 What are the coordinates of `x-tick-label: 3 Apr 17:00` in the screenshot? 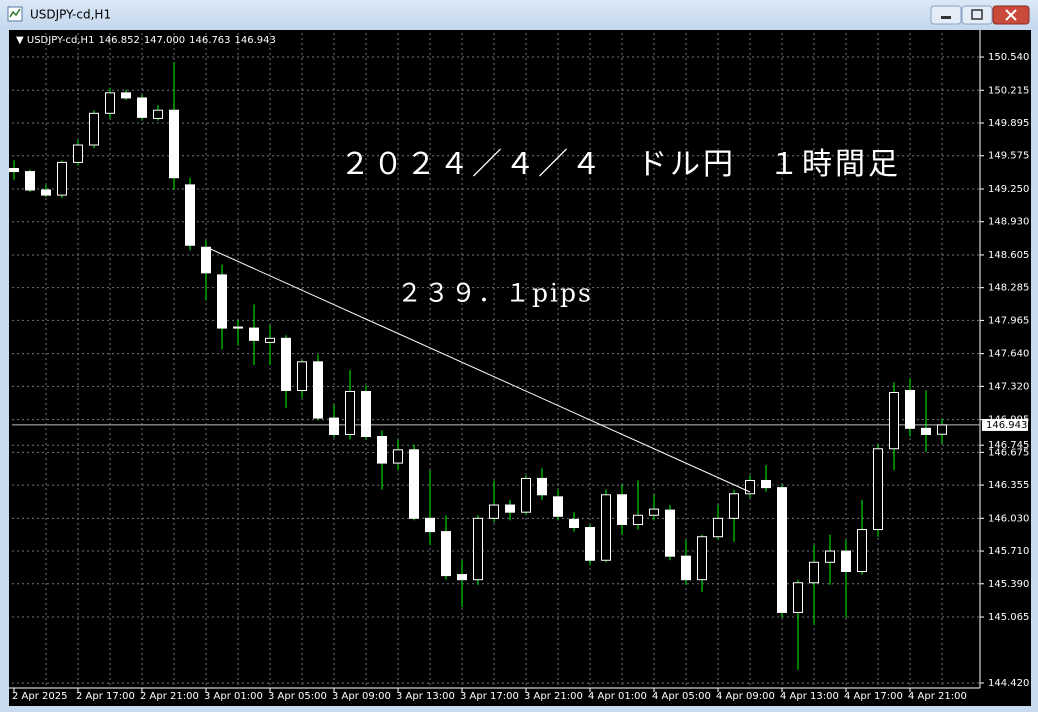 It's located at (489, 696).